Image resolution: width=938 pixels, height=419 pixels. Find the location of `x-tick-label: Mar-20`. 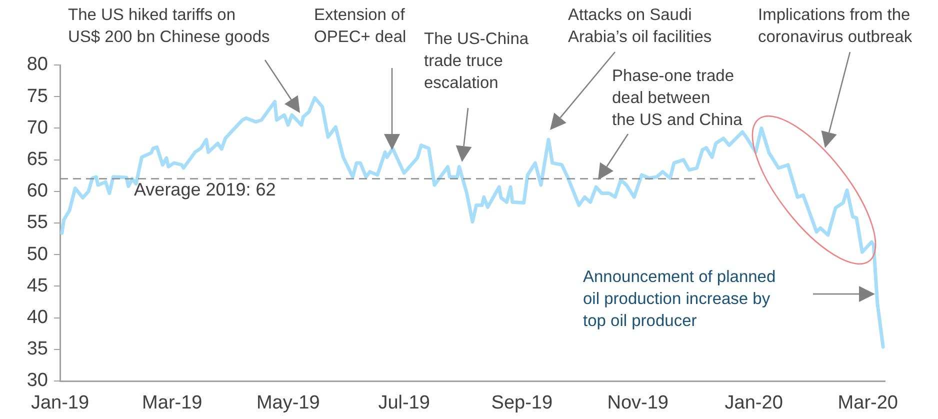

x-tick-label: Mar-20 is located at coordinates (868, 403).